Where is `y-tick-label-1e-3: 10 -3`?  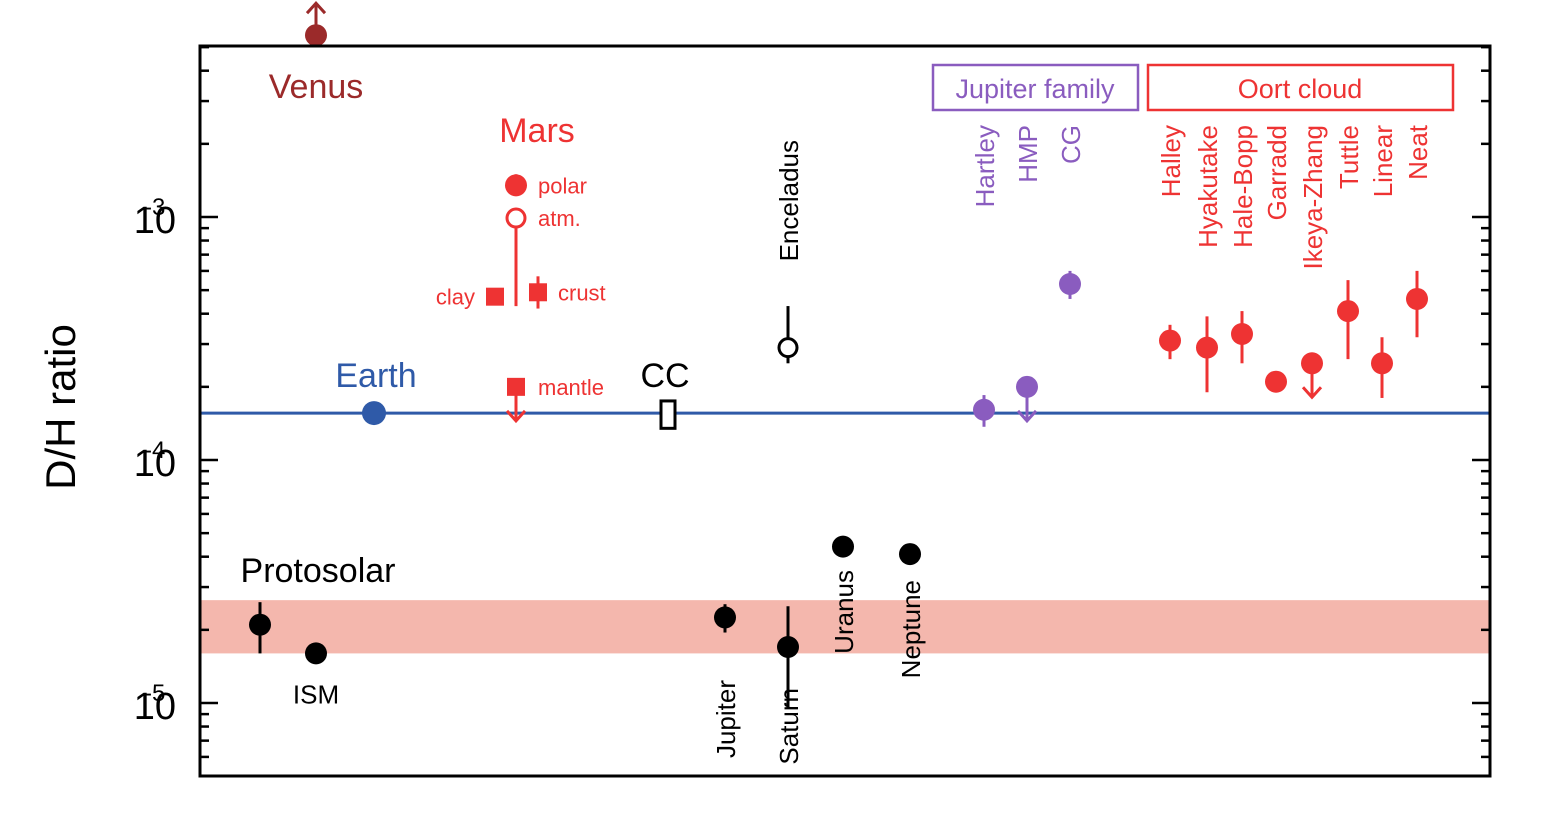
y-tick-label-1e-3: 10 -3 is located at coordinates (155, 218).